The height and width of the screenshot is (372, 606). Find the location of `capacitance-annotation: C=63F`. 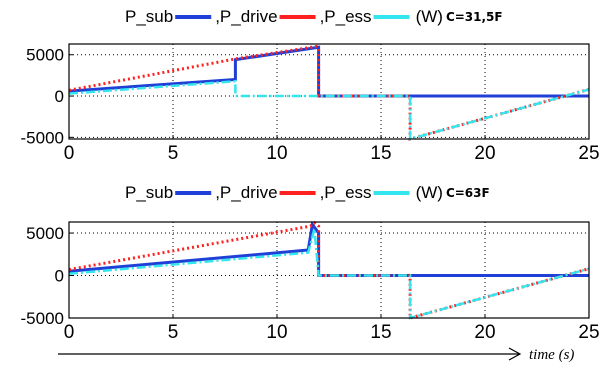

capacitance-annotation: C=63F is located at coordinates (468, 193).